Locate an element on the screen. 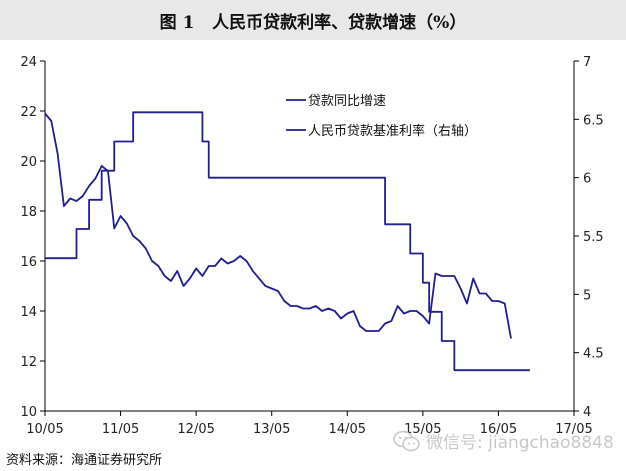 Image resolution: width=626 pixels, height=471 pixels. y-left-tick-label: 24 is located at coordinates (28, 62).